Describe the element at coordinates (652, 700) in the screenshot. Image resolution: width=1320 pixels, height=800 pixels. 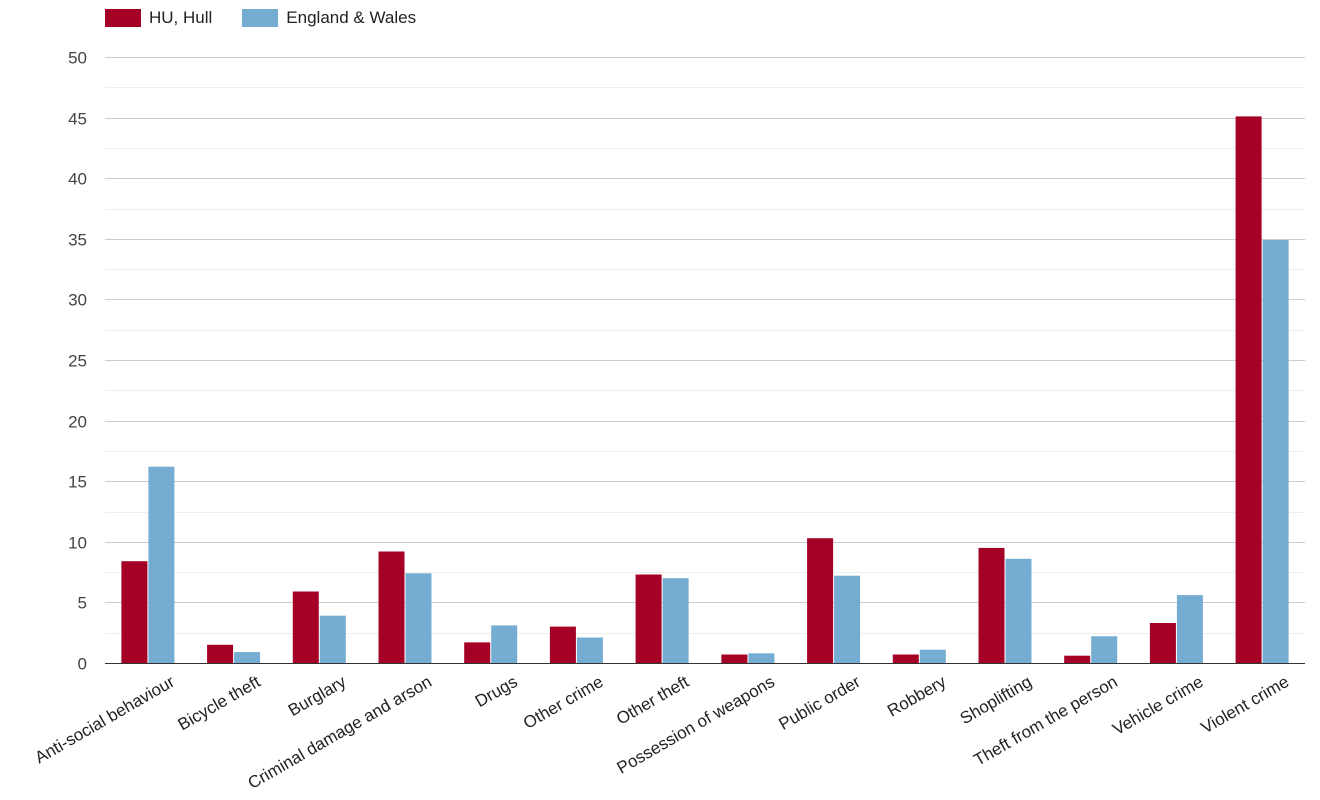
I see `x-tick-label: Other theft` at that location.